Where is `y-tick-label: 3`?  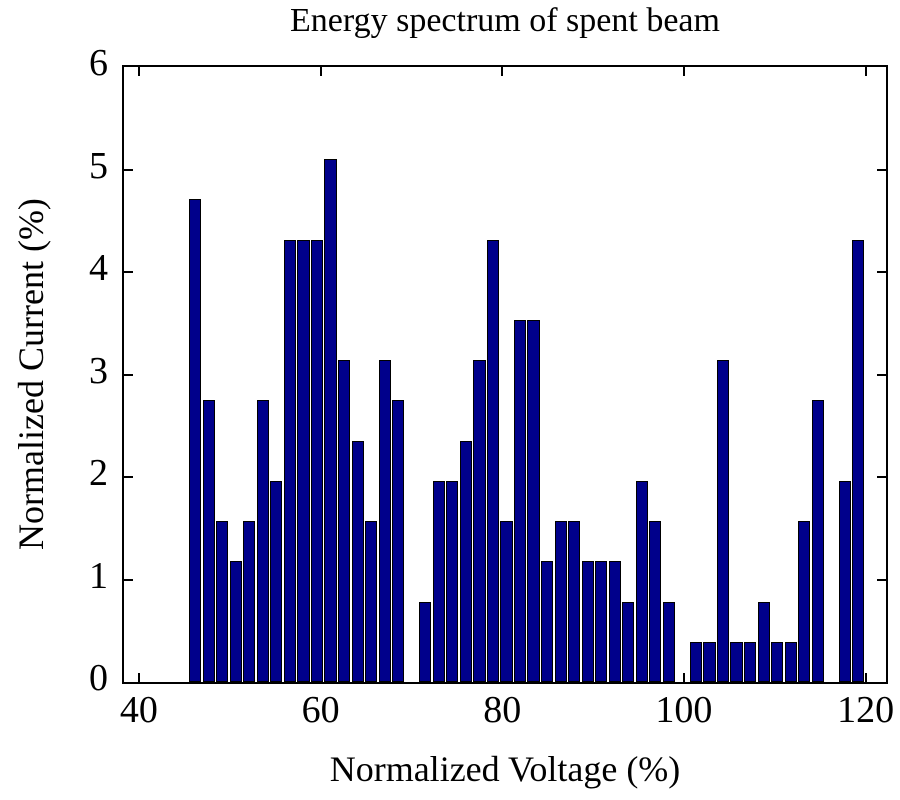
y-tick-label: 3 is located at coordinates (98, 370).